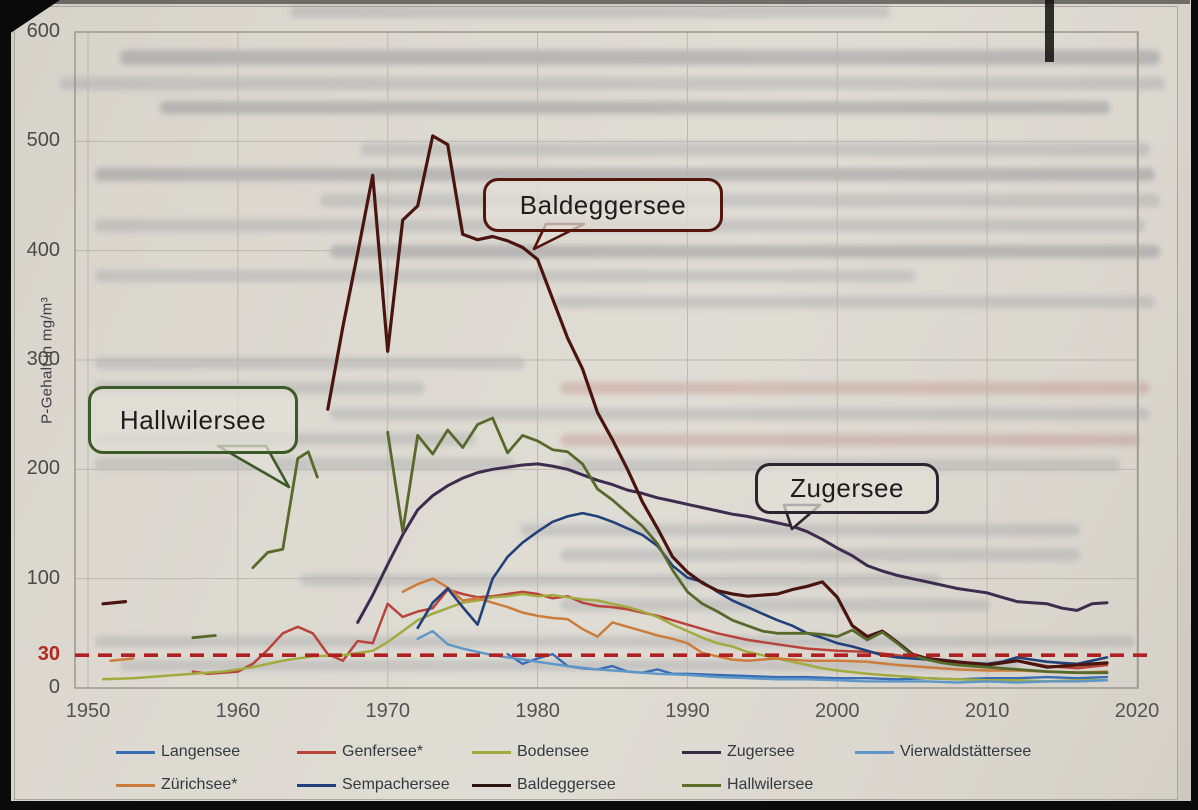 This screenshot has width=1198, height=810. I want to click on x-tick-label: 1980, so click(537, 711).